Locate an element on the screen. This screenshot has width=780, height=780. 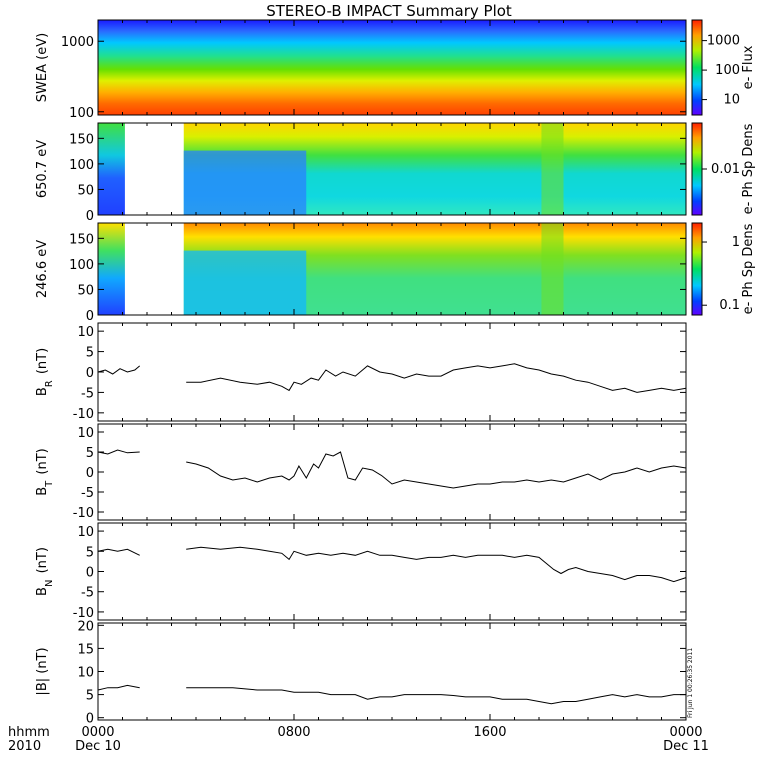
panel-1-y-tick-label: 150 is located at coordinates (81, 139).